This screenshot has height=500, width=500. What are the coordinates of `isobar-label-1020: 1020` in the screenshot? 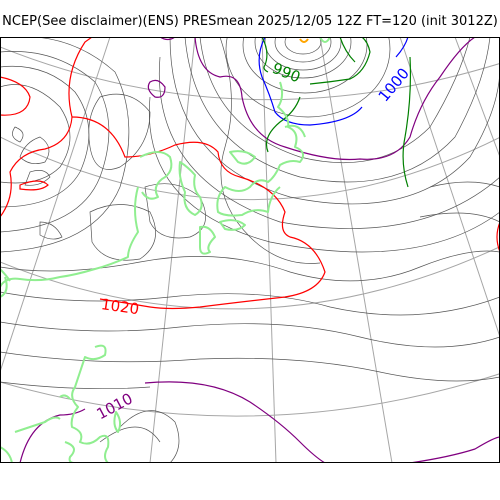 It's located at (120, 306).